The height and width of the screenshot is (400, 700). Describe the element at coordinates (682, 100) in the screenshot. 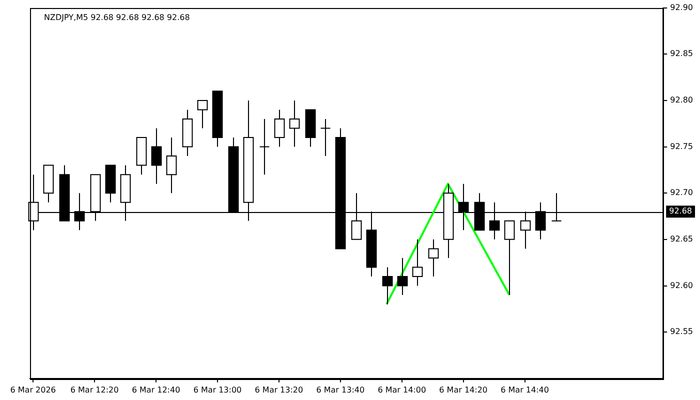

I see `y-tick-label: 92.80` at that location.